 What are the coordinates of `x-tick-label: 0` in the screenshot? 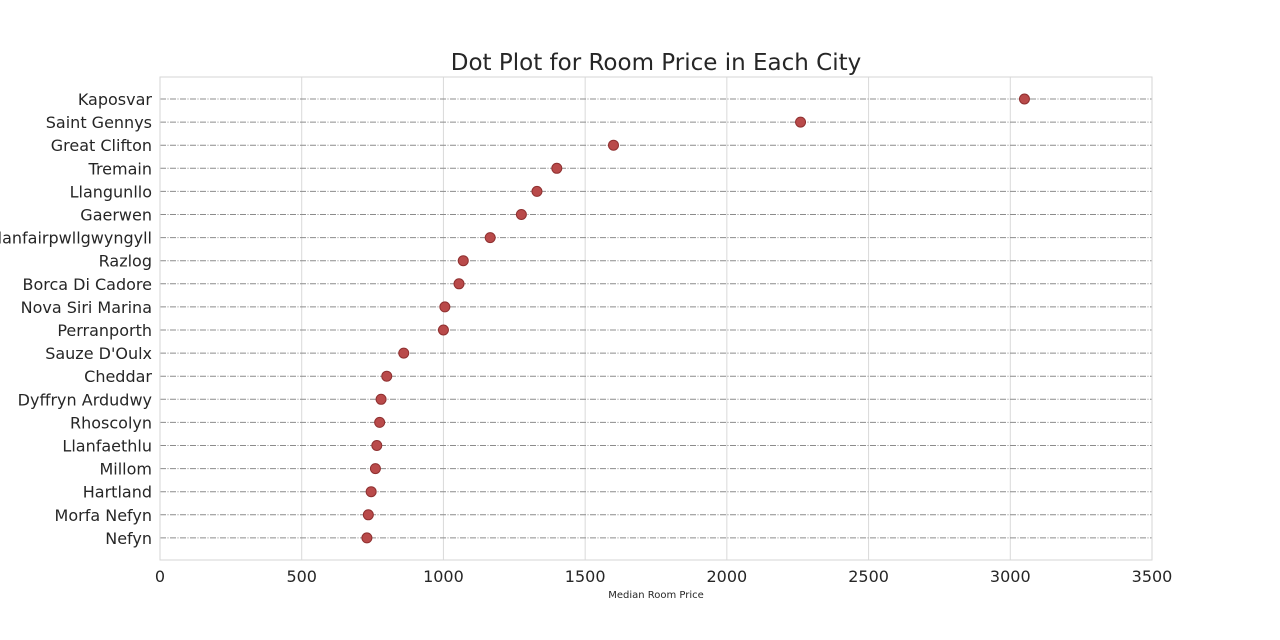 It's located at (160, 576).